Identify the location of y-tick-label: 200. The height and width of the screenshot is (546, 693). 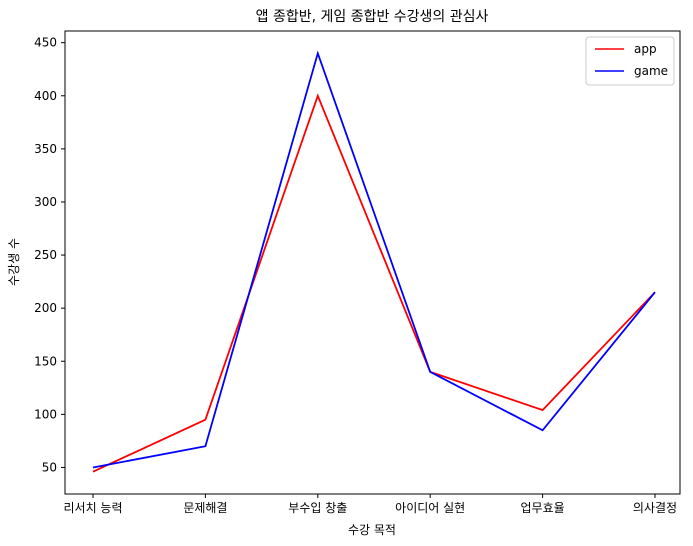
(45, 308).